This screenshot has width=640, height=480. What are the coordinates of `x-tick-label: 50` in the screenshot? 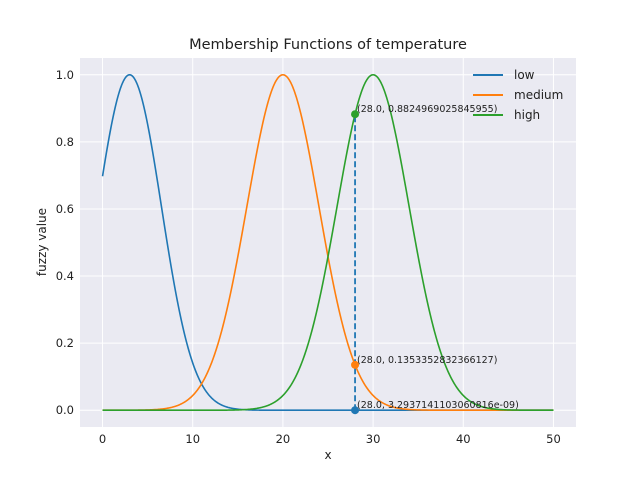 It's located at (553, 439).